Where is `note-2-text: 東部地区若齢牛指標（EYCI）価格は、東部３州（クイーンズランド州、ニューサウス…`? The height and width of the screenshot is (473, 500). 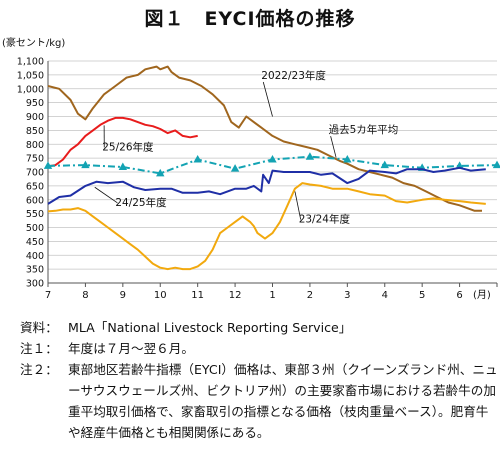
note-2-text: 東部地区若齢牛指標（EYCI）価格は、東部３州（クイーンズランド州、ニューサウス… is located at coordinates (283, 401).